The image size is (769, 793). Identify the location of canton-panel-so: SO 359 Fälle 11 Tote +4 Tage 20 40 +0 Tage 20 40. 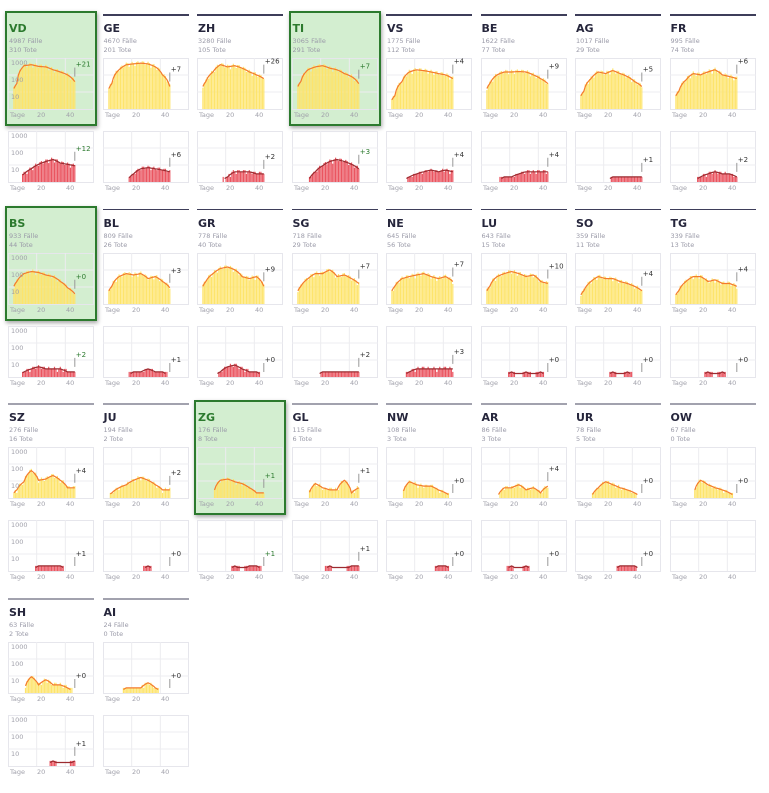
(618, 306).